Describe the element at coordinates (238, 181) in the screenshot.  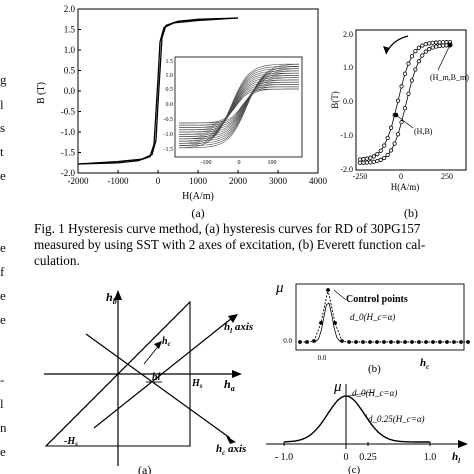
I see `fig1a-xtick: 2000` at that location.